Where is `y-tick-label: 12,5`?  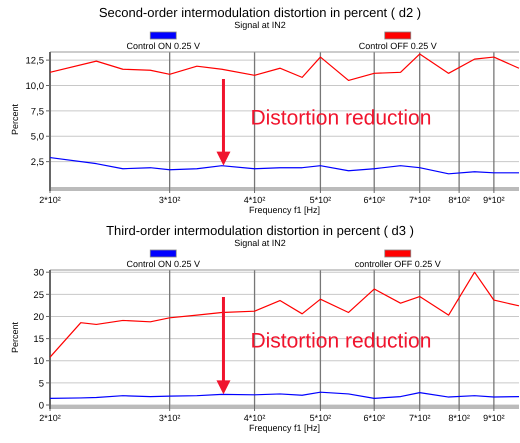
y-tick-label: 12,5 is located at coordinates (35, 61).